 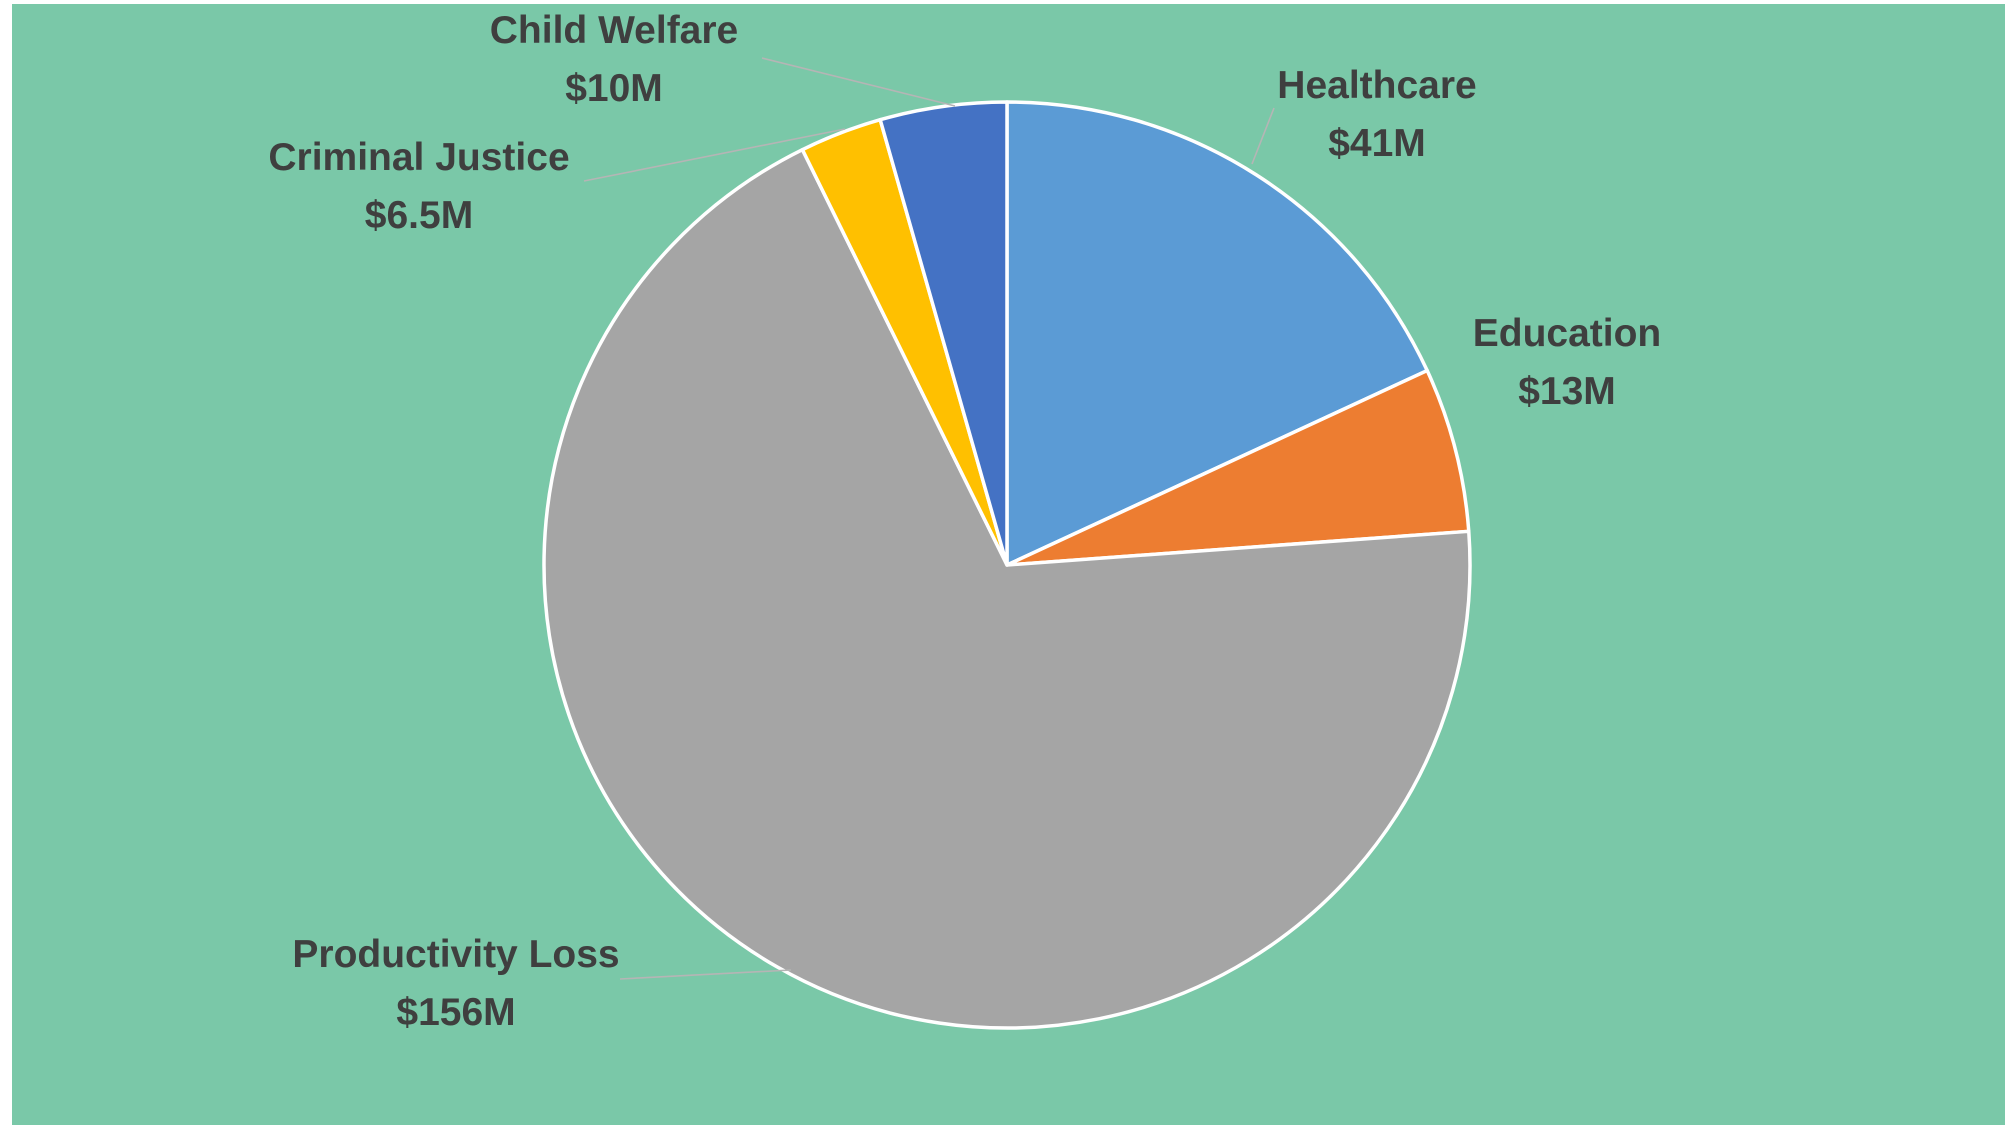 What do you see at coordinates (714, 155) in the screenshot?
I see `leader-line-criminal-justice` at bounding box center [714, 155].